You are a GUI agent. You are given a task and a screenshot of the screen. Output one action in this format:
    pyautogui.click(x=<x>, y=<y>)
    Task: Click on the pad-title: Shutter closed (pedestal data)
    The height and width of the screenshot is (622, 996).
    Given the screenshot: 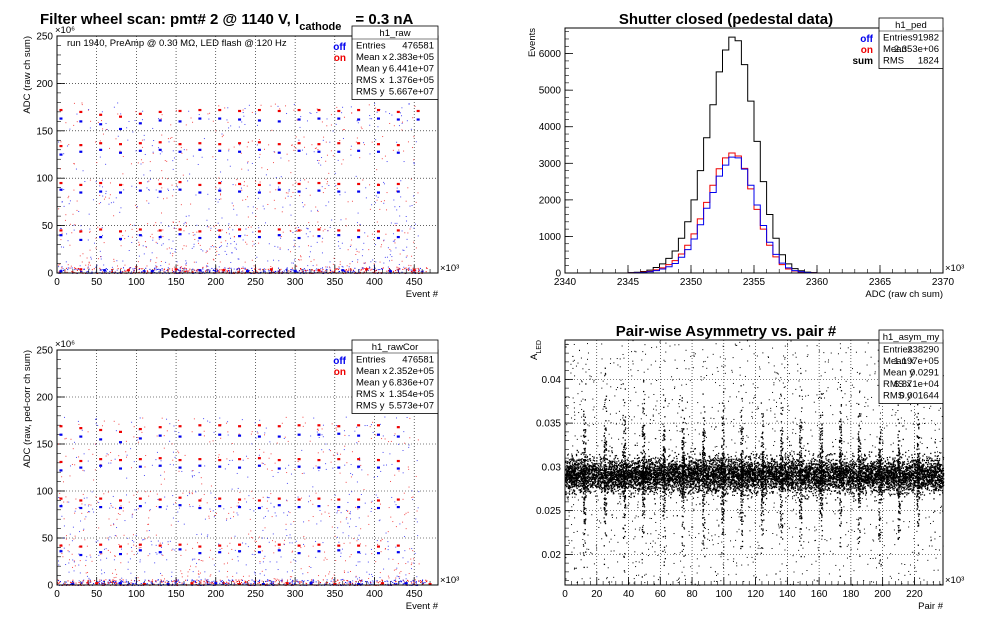 What is the action you would take?
    pyautogui.click(x=726, y=19)
    